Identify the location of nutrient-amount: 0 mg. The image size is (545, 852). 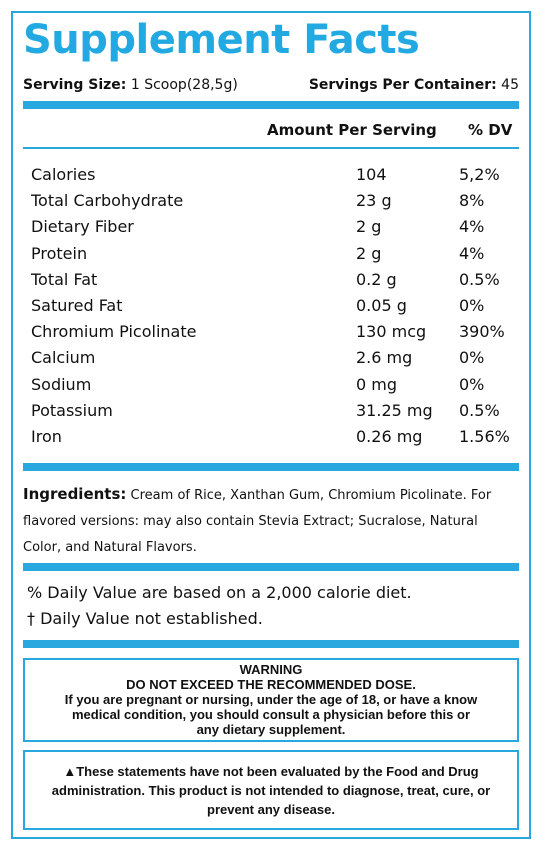
(377, 384).